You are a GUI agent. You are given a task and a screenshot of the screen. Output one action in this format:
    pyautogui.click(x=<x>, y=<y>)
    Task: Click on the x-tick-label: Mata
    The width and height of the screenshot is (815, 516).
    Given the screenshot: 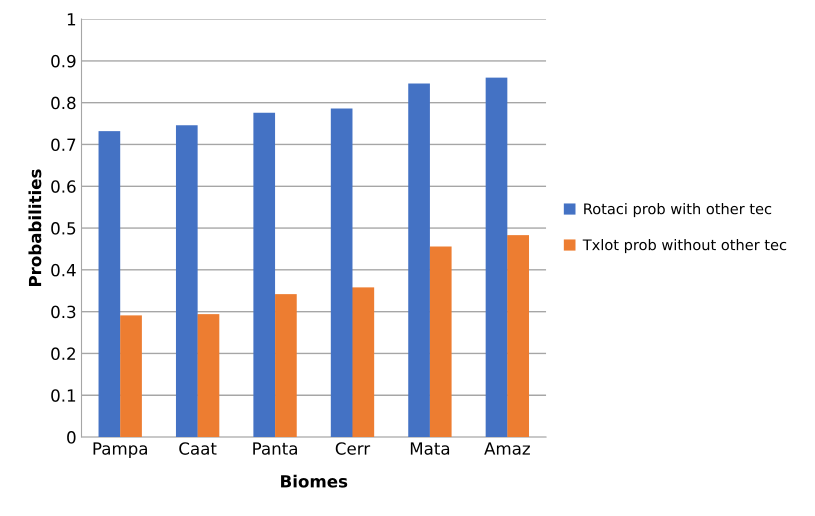 What is the action you would take?
    pyautogui.click(x=430, y=448)
    